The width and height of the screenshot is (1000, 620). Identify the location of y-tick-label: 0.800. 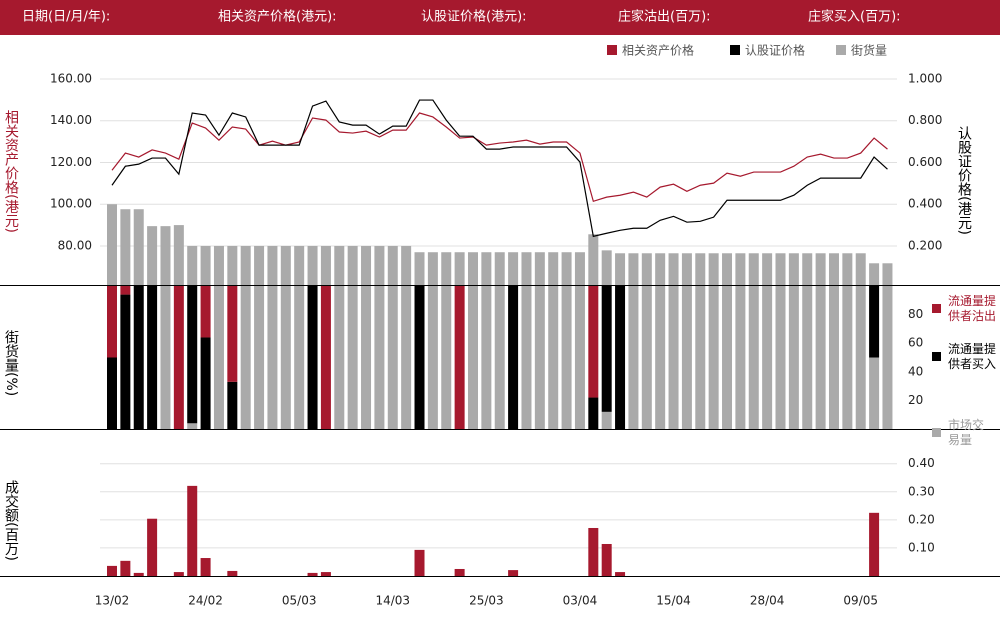
(925, 120).